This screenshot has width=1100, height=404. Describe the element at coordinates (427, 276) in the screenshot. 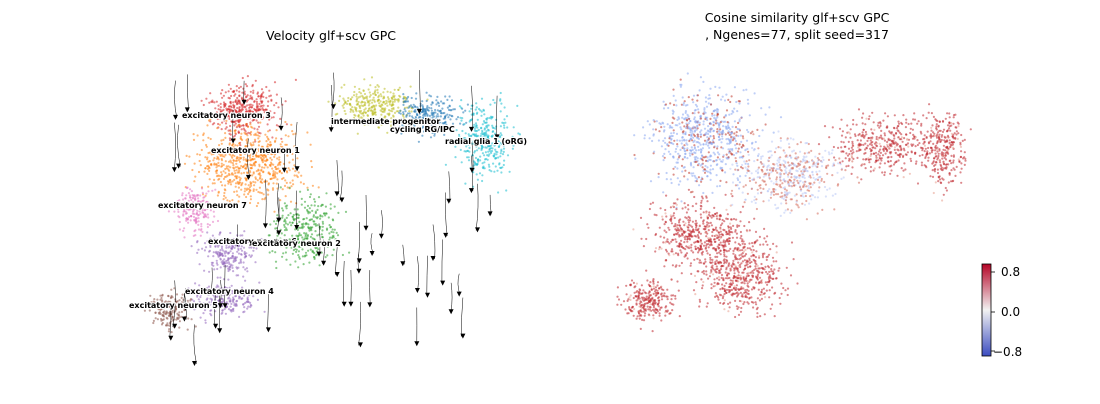

I see `streamline` at that location.